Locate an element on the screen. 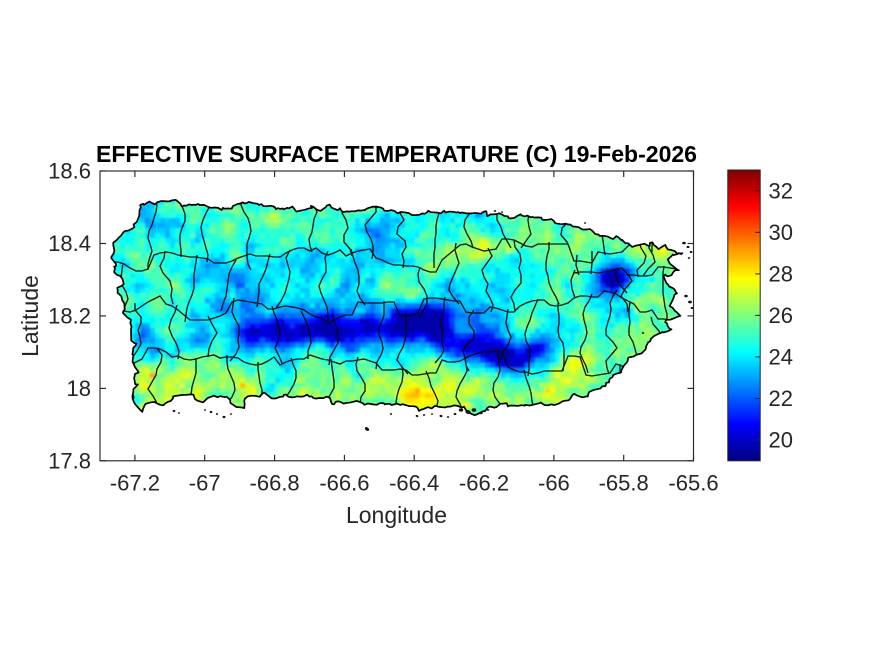 The width and height of the screenshot is (875, 656). svg-text: -65.8 is located at coordinates (624, 483).